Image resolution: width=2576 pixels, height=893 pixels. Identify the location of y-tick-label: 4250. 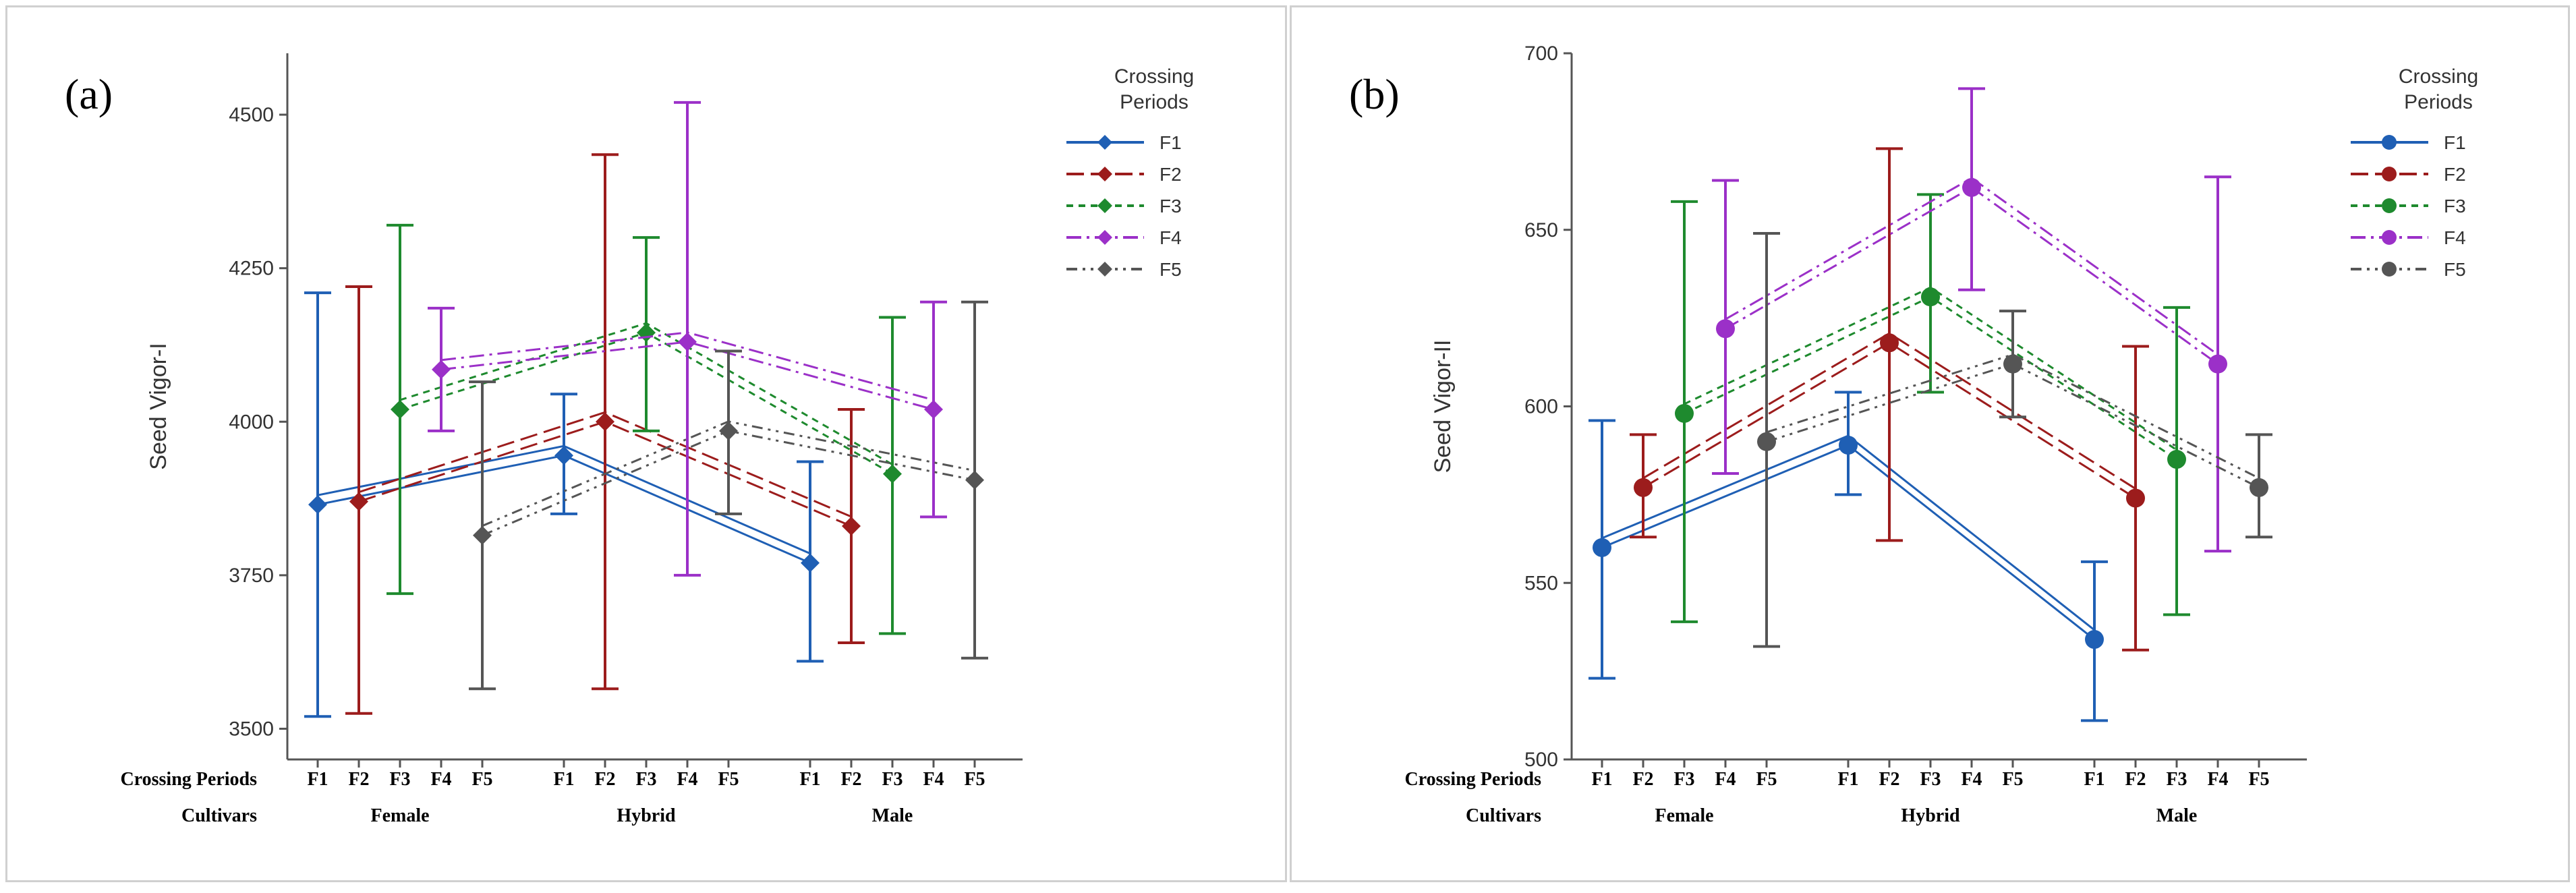
(251, 269).